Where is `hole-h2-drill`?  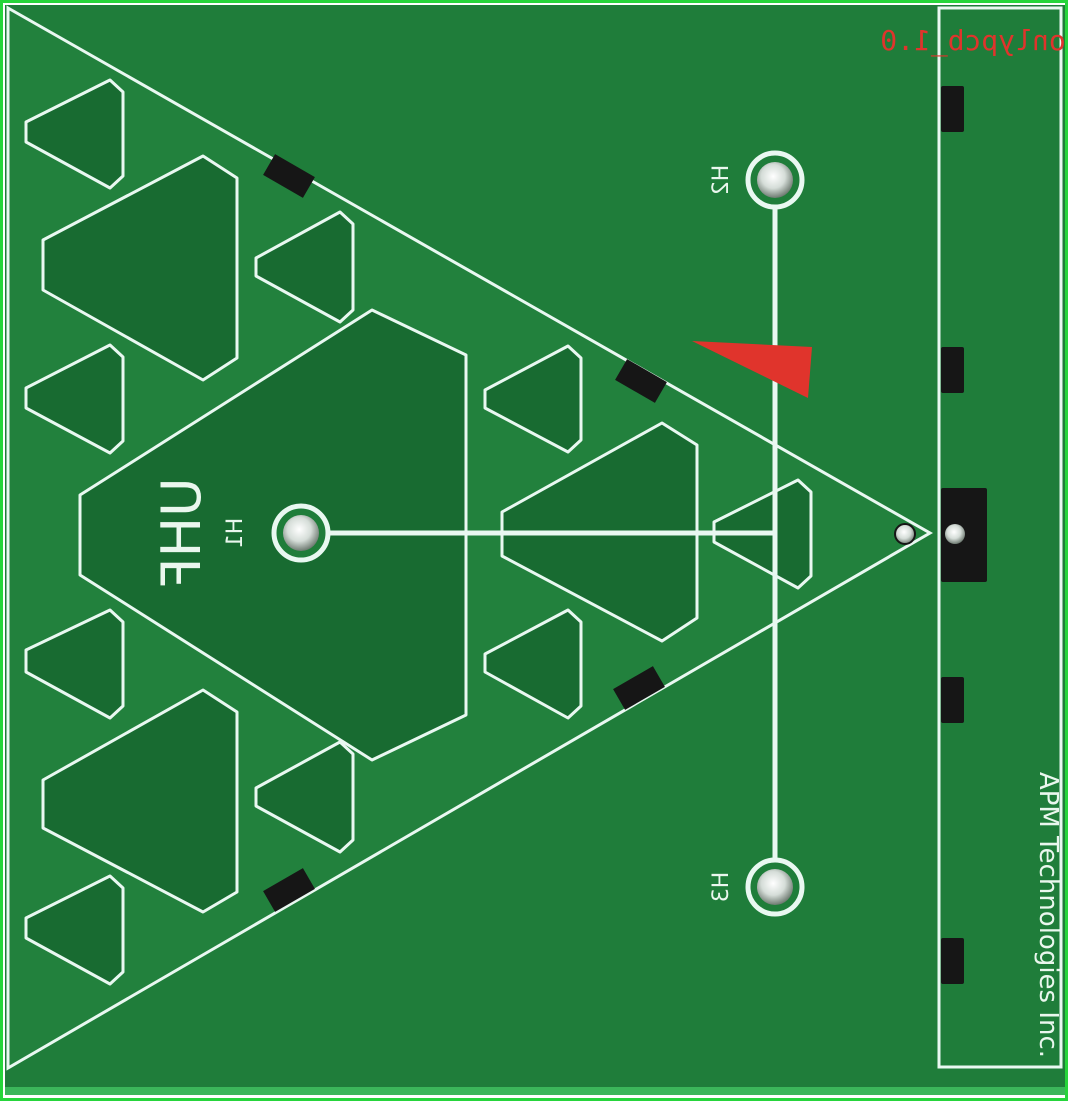
hole-h2-drill is located at coordinates (775, 180).